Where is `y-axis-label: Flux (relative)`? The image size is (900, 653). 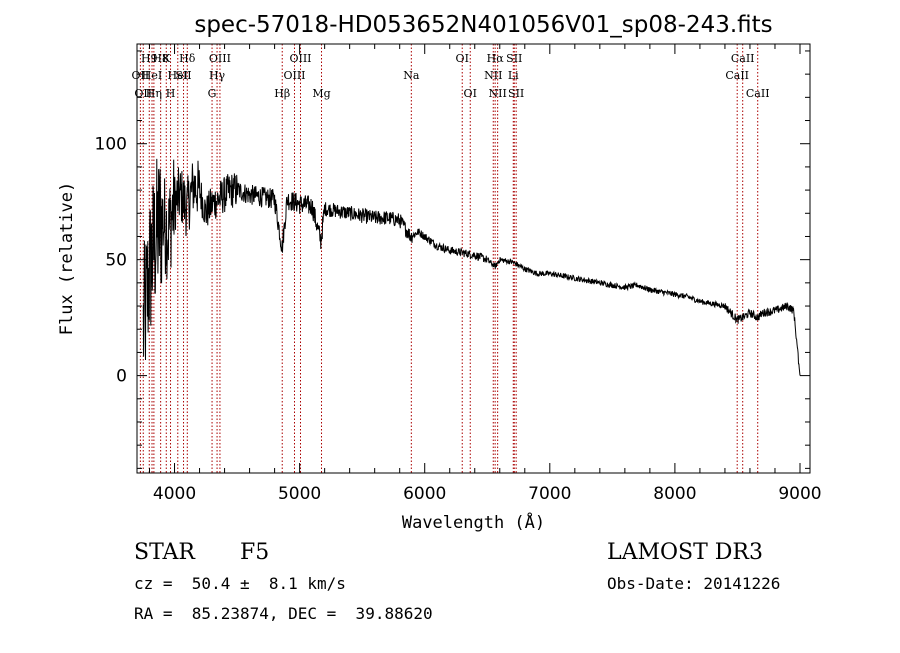
y-axis-label: Flux (relative) is located at coordinates (67, 259).